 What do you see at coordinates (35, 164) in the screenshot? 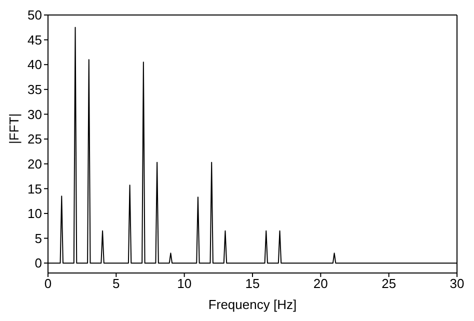
I see `y-tick-label: 20` at bounding box center [35, 164].